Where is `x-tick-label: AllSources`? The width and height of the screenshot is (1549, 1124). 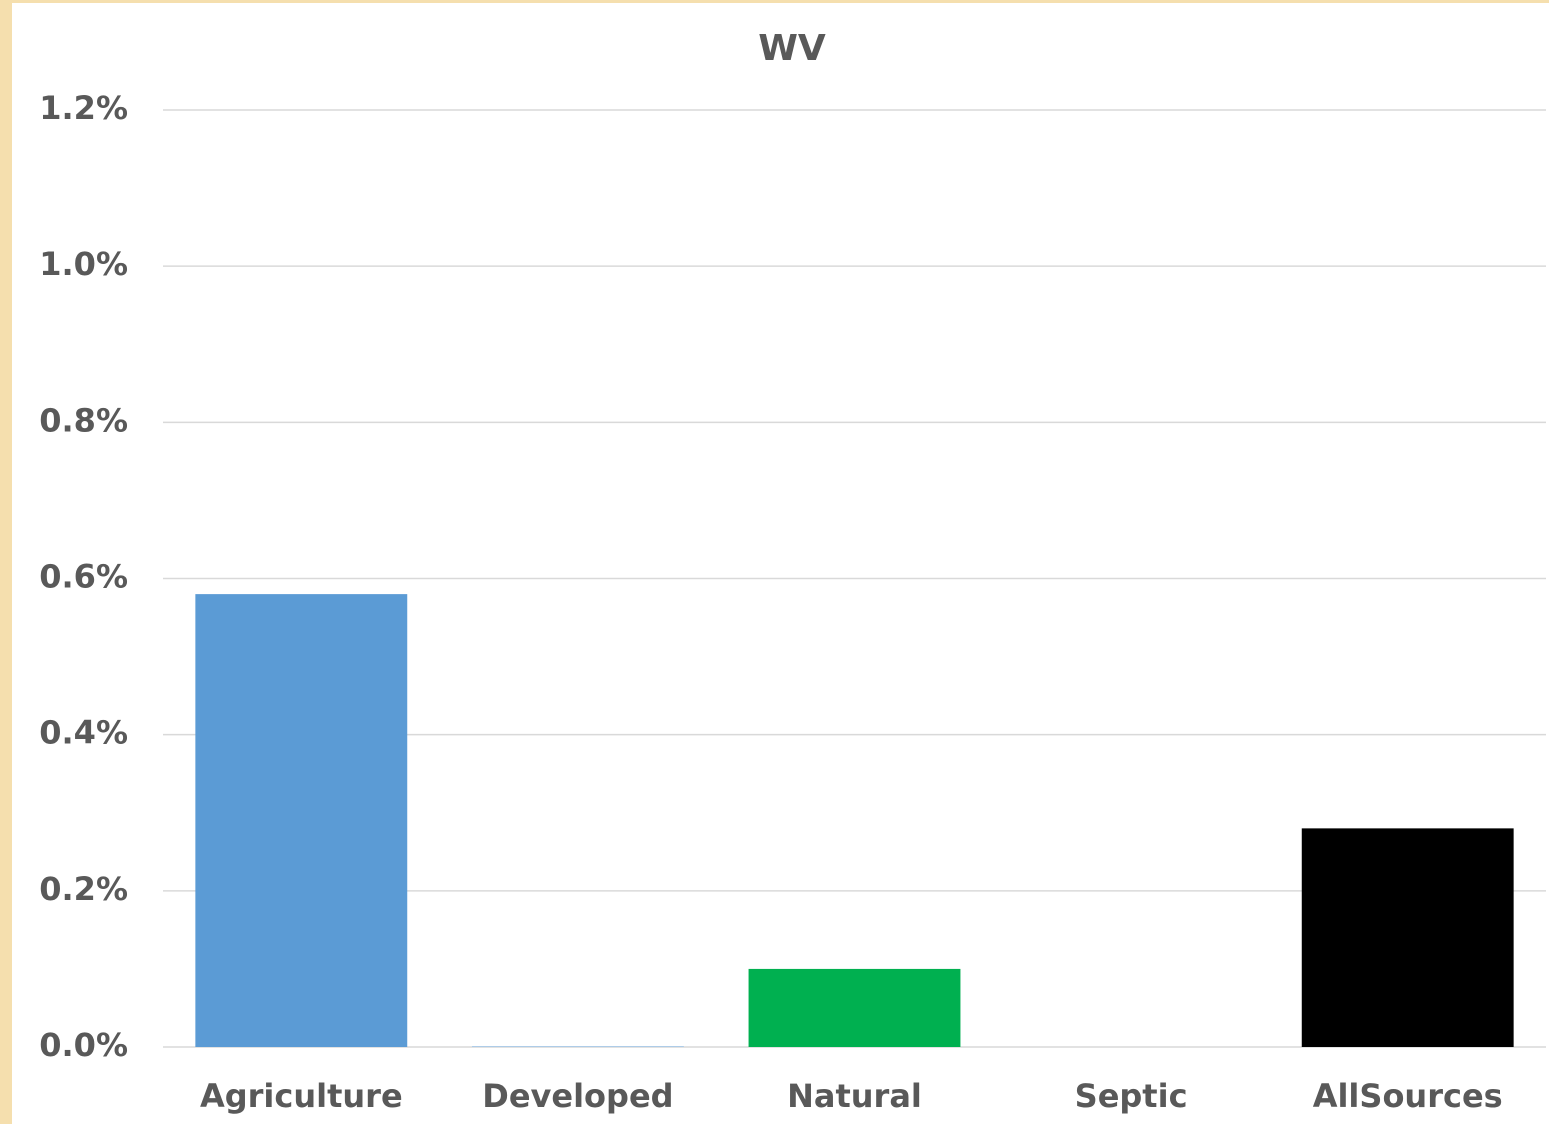 x-tick-label: AllSources is located at coordinates (1408, 1096).